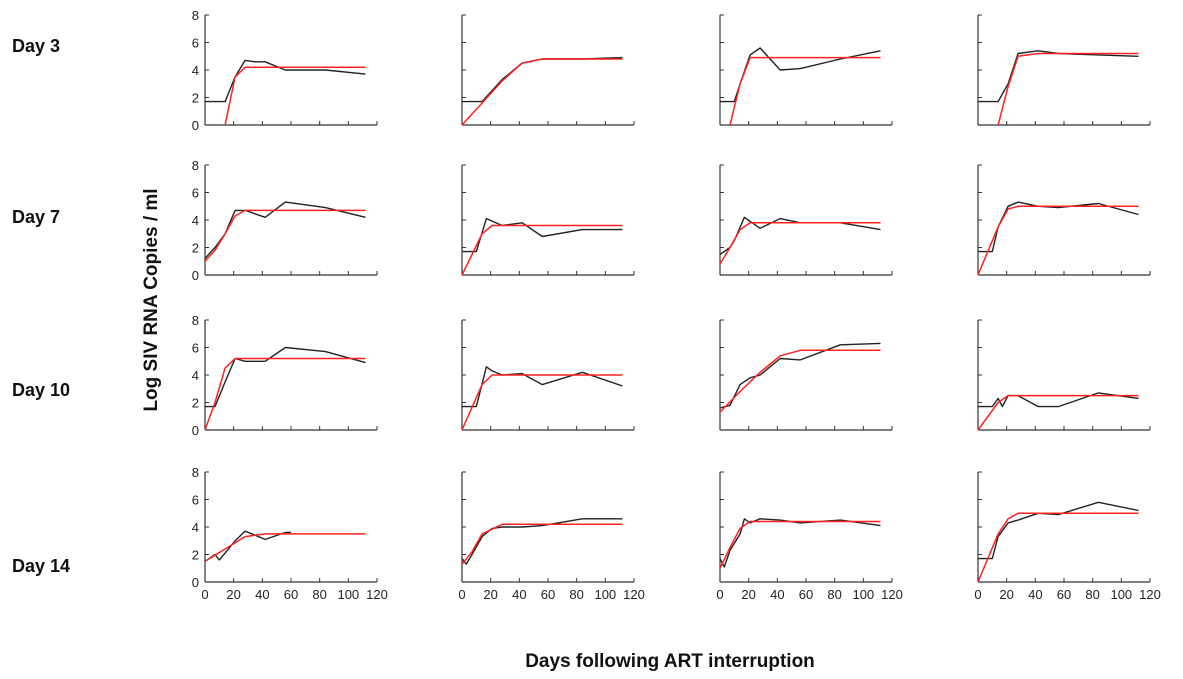  I want to click on panel-r2-c2, so click(806, 375).